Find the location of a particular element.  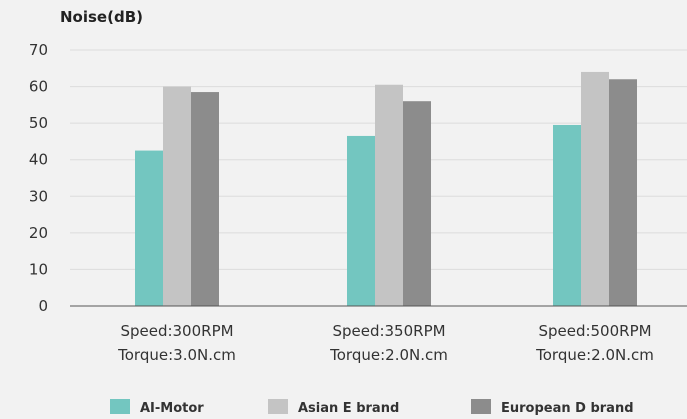

y-tick-label: 50 is located at coordinates (38, 123).